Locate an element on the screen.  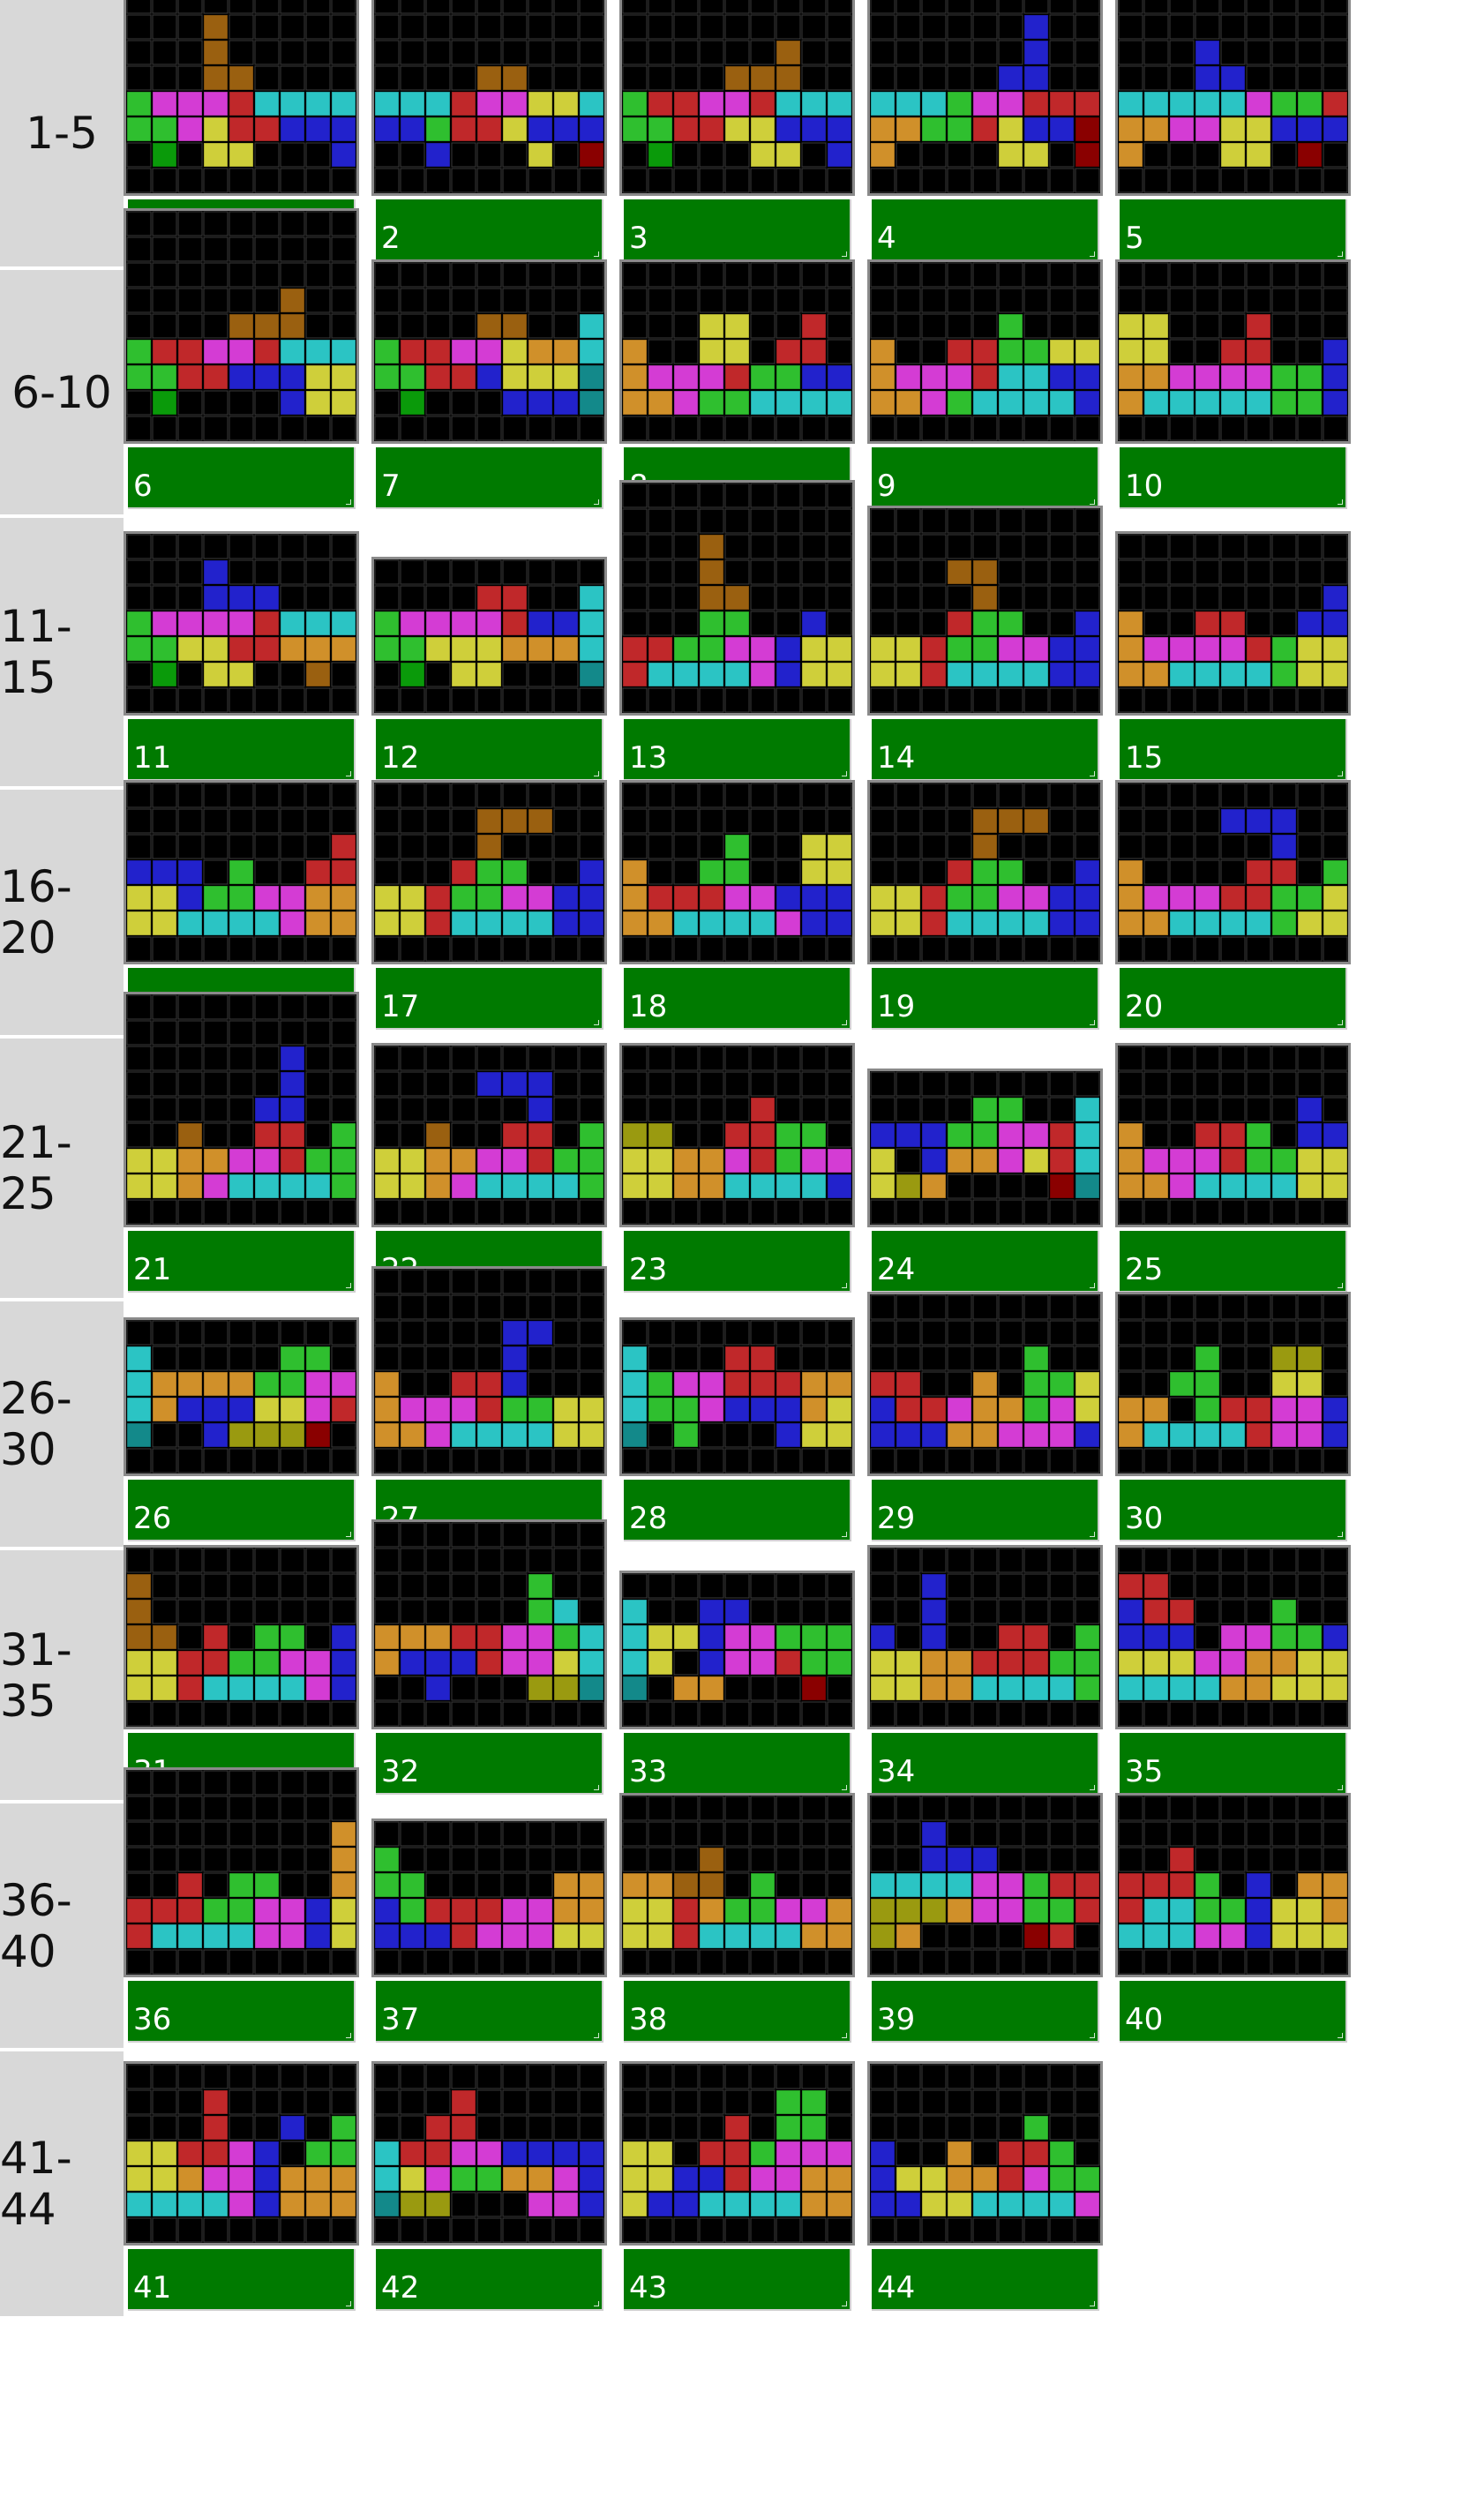
solution-number-button: 18 is located at coordinates (737, 999).